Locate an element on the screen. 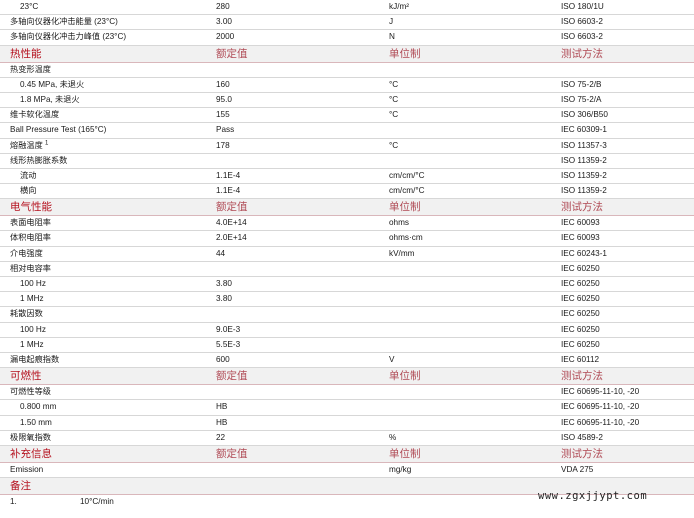 The height and width of the screenshot is (518, 694). property-name: 熔融温度 is located at coordinates (26, 145).